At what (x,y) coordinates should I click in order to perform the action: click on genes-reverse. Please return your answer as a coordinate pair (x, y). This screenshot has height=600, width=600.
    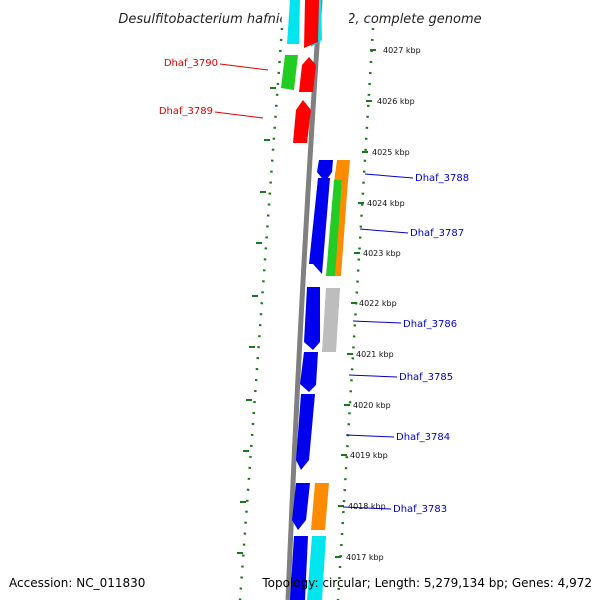
    Looking at the image, I should click on (300, 71).